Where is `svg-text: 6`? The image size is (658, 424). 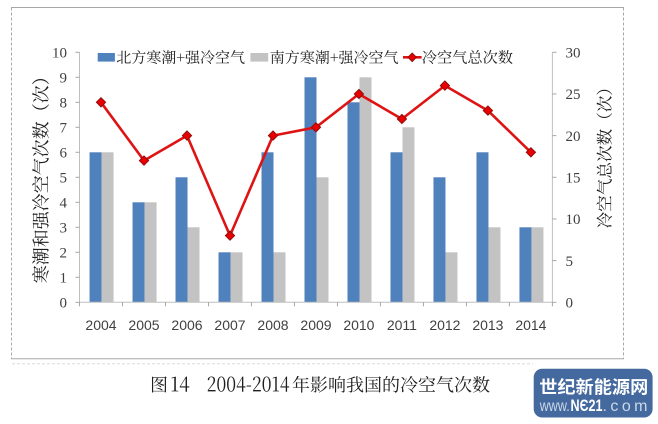
svg-text: 6 is located at coordinates (64, 154).